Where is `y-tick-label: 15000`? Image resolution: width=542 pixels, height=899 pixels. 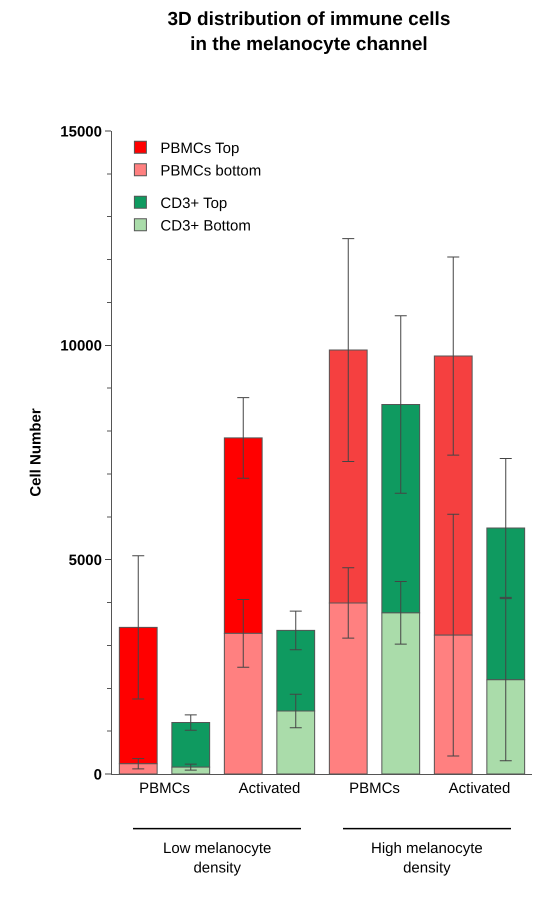
y-tick-label: 15000 is located at coordinates (81, 131).